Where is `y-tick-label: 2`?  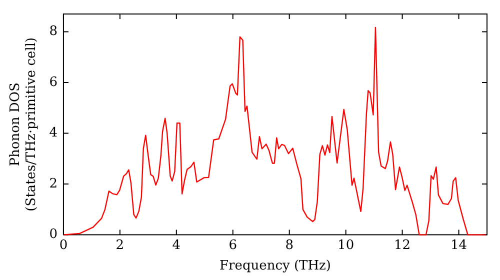 y-tick-label: 2 is located at coordinates (53, 184).